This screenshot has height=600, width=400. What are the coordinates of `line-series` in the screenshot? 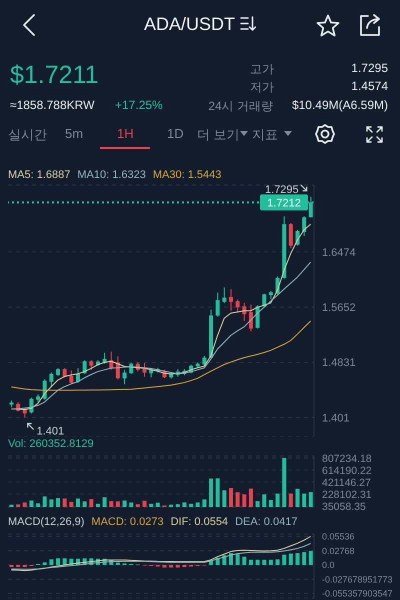 It's located at (161, 556).